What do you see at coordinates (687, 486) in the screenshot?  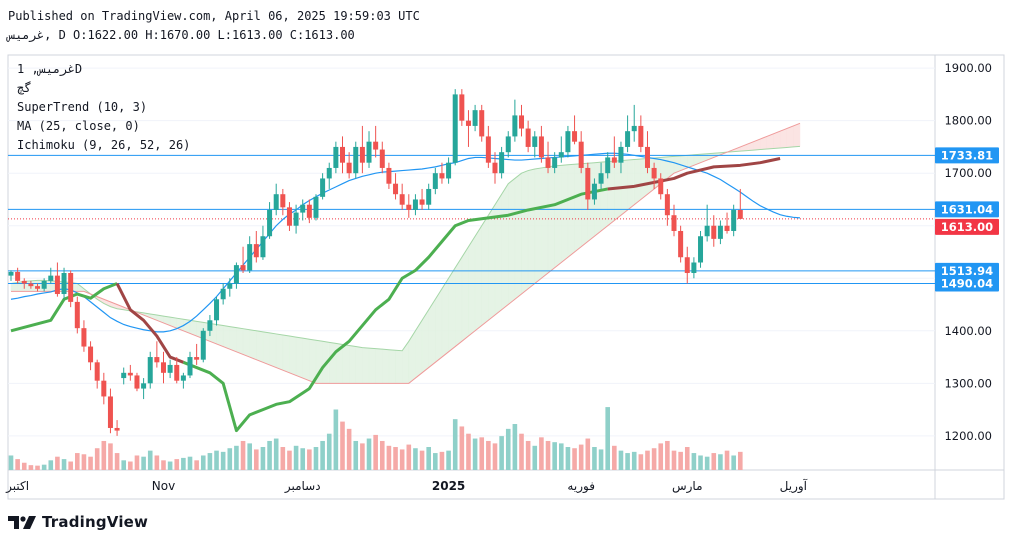 I see `time-tick-label: مارس` at bounding box center [687, 486].